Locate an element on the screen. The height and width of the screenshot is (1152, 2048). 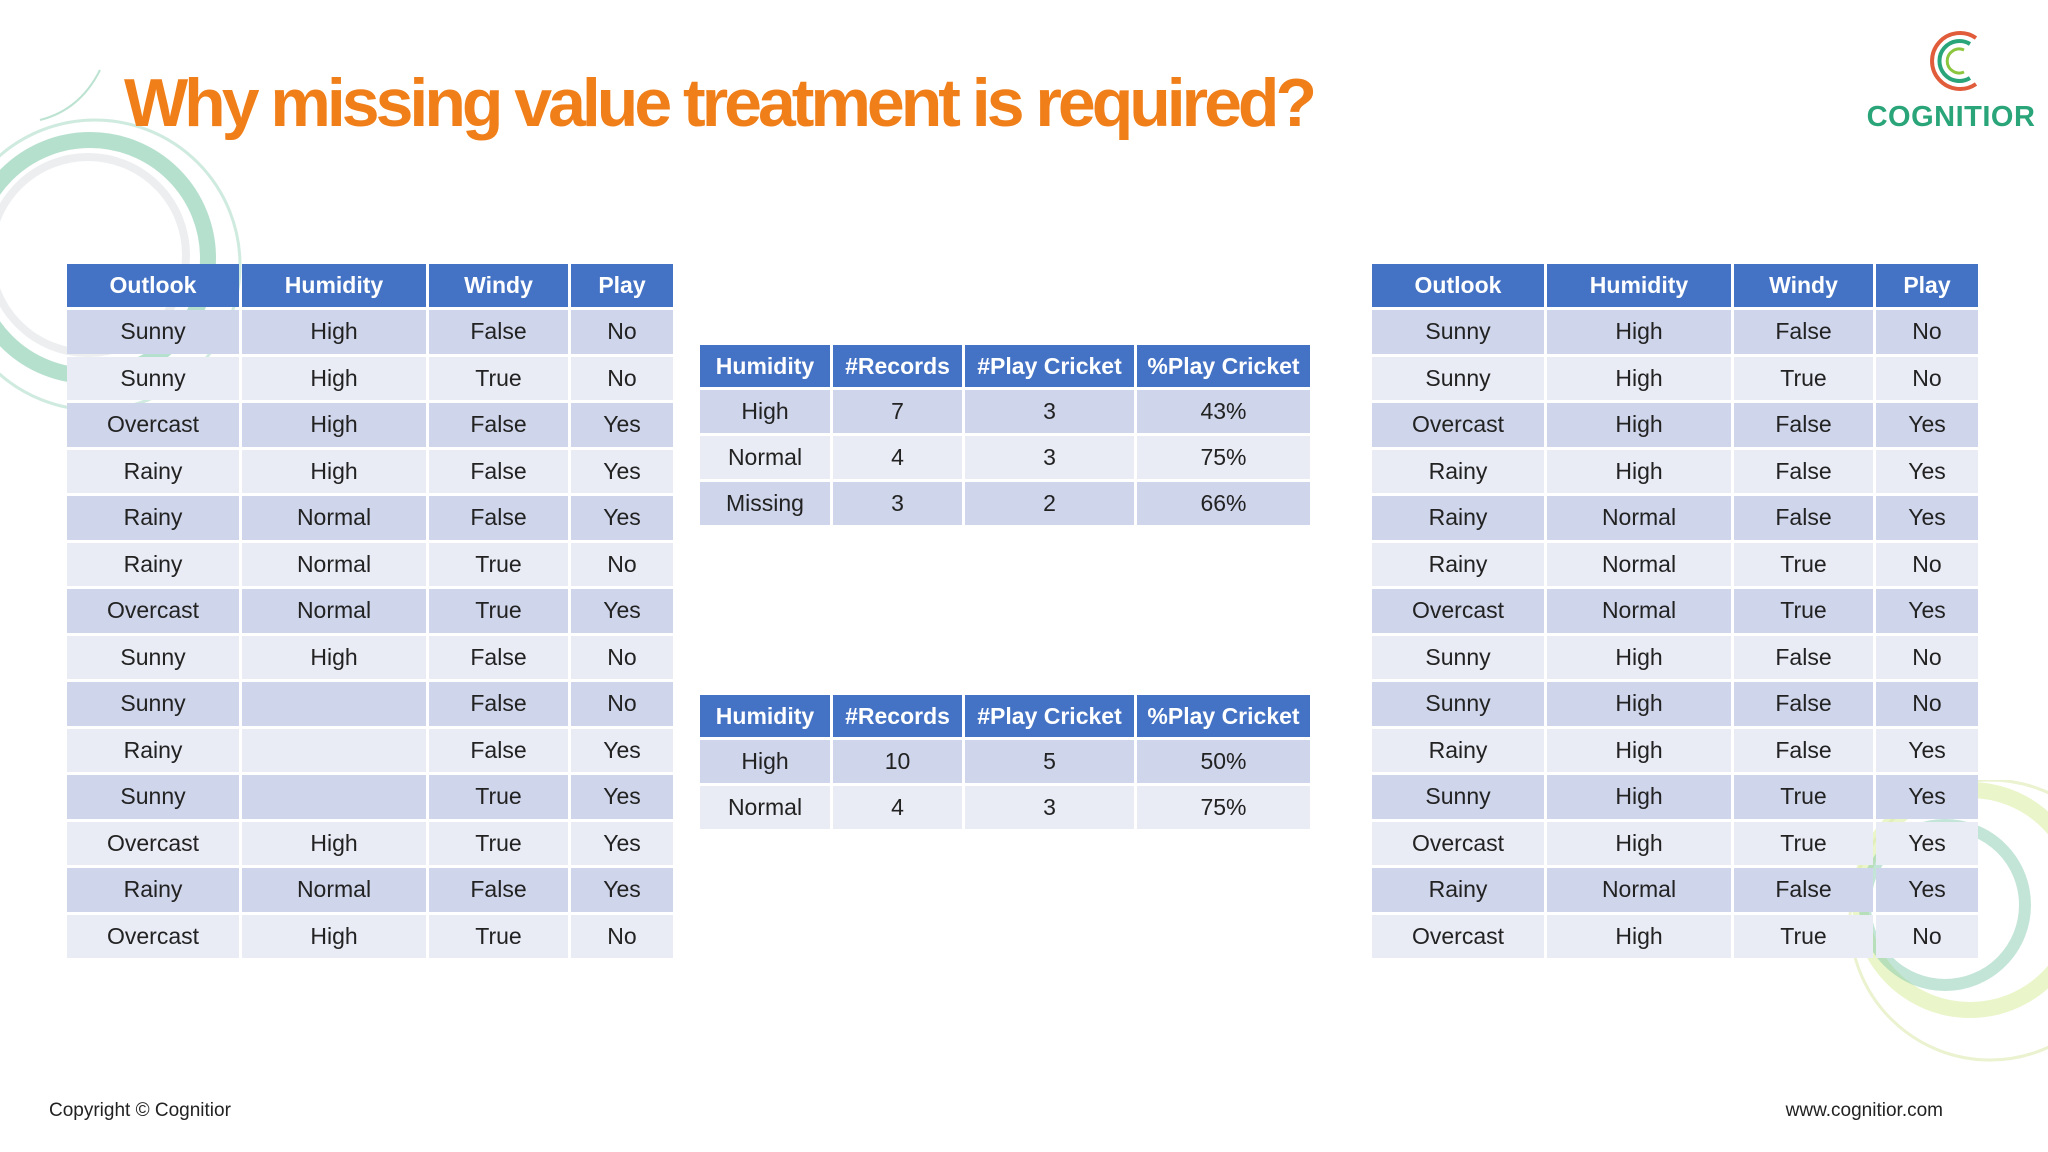
table-cell: 10 is located at coordinates (897, 761).